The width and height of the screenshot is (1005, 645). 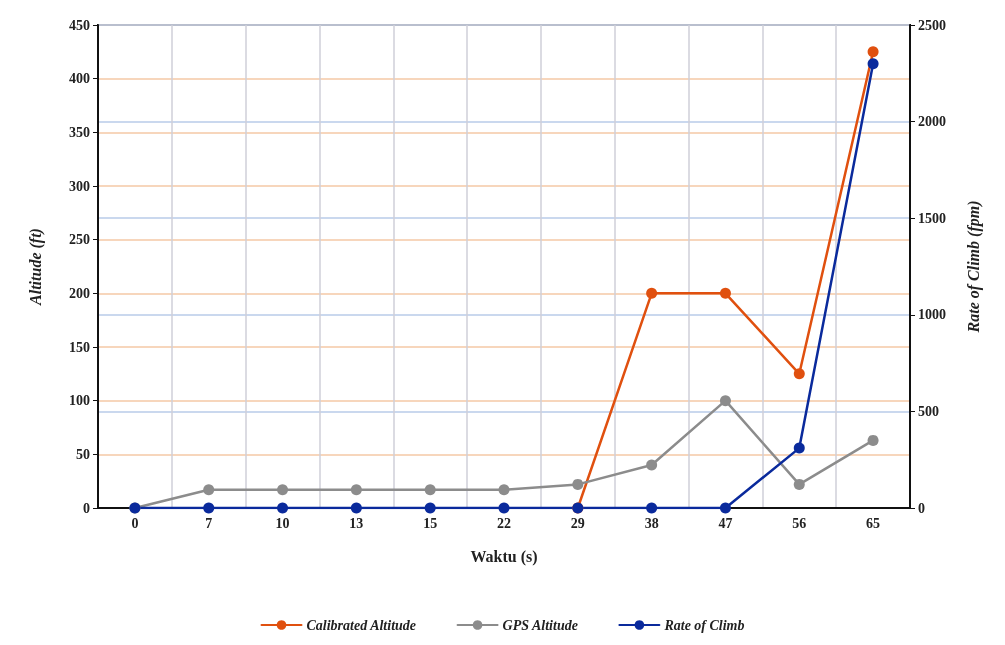 I want to click on y-tick-label: 150, so click(x=79, y=347).